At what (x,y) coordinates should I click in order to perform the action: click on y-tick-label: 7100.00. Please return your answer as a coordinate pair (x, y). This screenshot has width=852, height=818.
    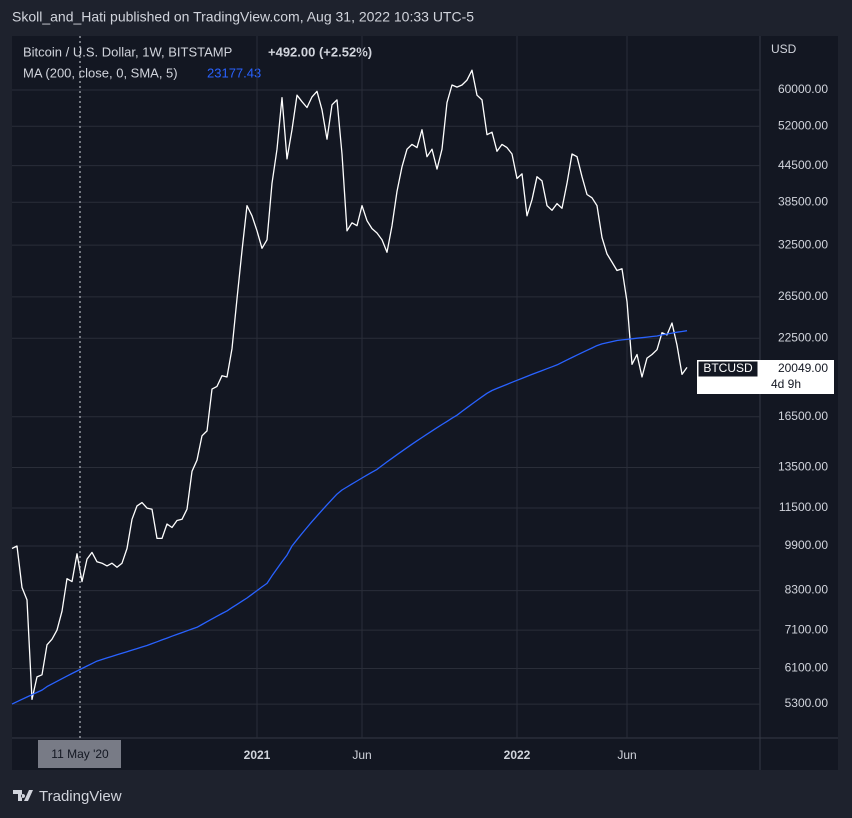
    Looking at the image, I should click on (807, 629).